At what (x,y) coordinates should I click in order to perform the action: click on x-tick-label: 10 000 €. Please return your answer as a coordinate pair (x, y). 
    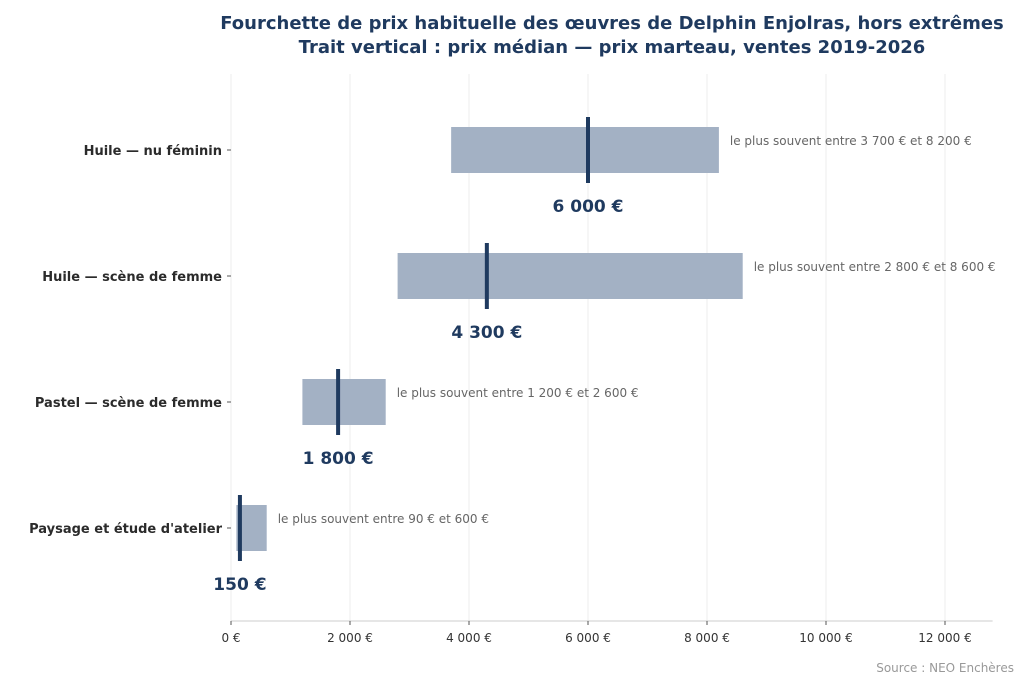
    Looking at the image, I should click on (825, 638).